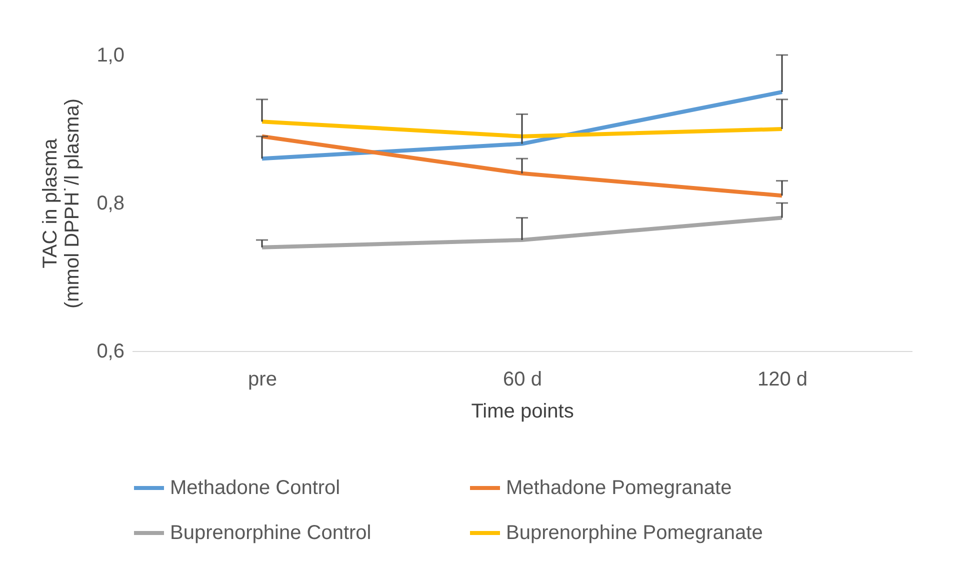 The width and height of the screenshot is (956, 580). Describe the element at coordinates (110, 55) in the screenshot. I see `y-tick-label: 1,0` at that location.